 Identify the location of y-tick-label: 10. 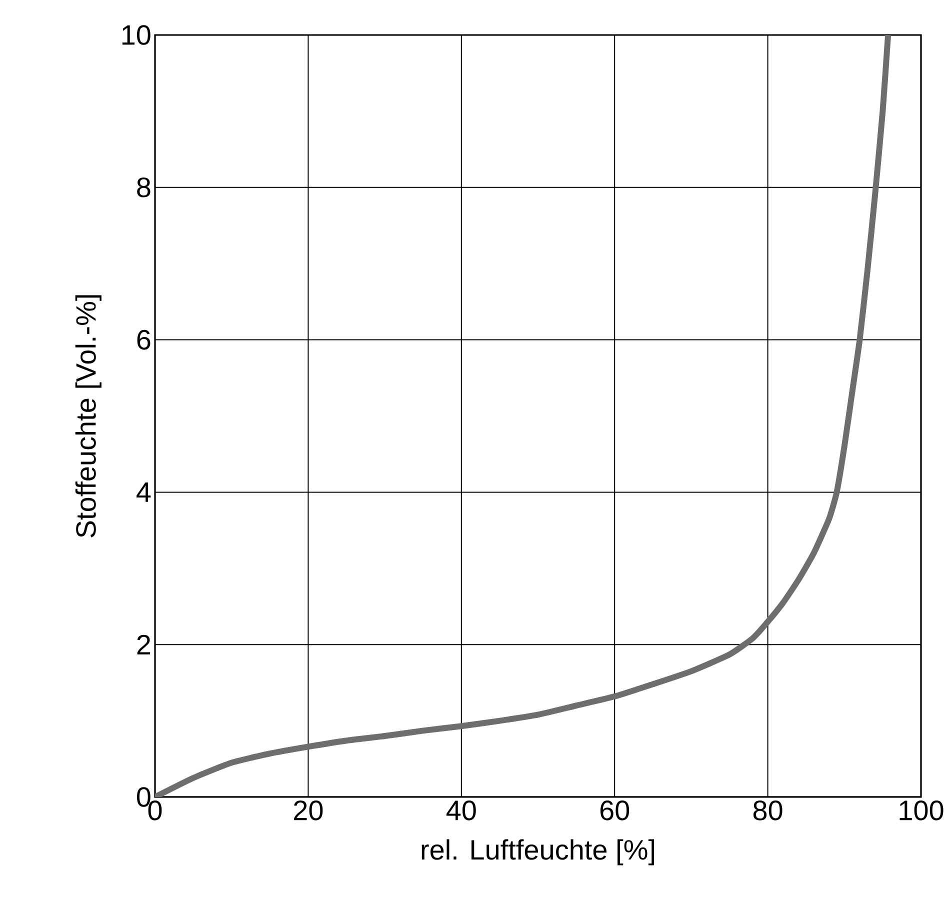
(136, 35).